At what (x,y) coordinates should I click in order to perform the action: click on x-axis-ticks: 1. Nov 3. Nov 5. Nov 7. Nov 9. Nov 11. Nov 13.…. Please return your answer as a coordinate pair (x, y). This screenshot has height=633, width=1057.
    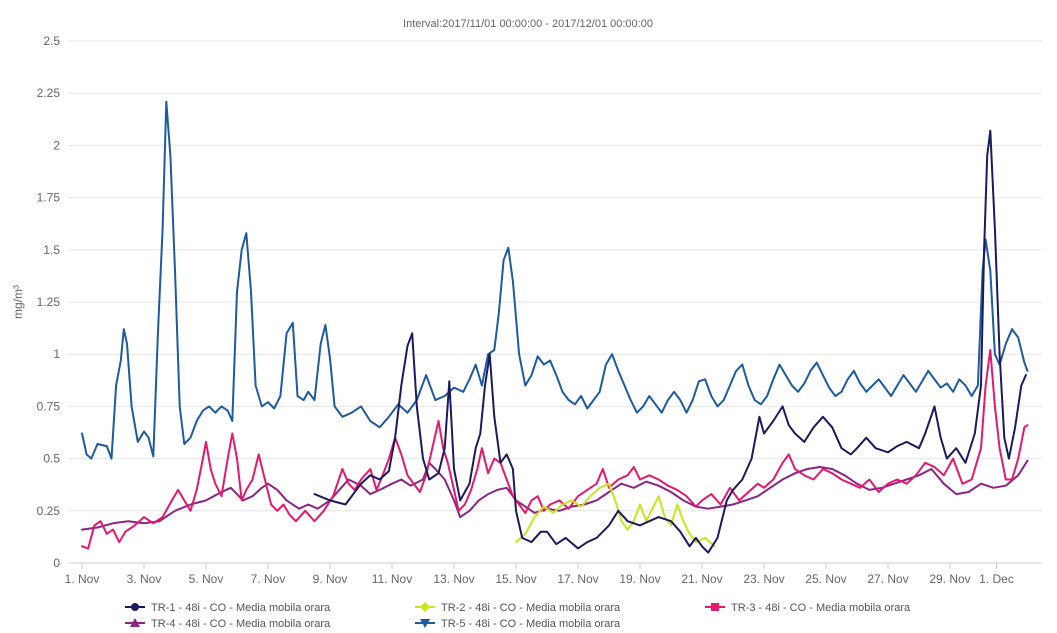
    Looking at the image, I should click on (539, 574).